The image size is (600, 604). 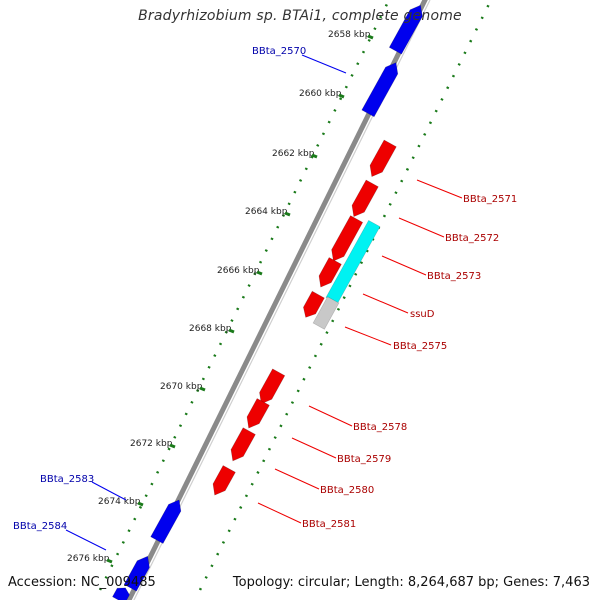 What do you see at coordinates (40, 526) in the screenshot?
I see `feature-label: BBta_2584` at bounding box center [40, 526].